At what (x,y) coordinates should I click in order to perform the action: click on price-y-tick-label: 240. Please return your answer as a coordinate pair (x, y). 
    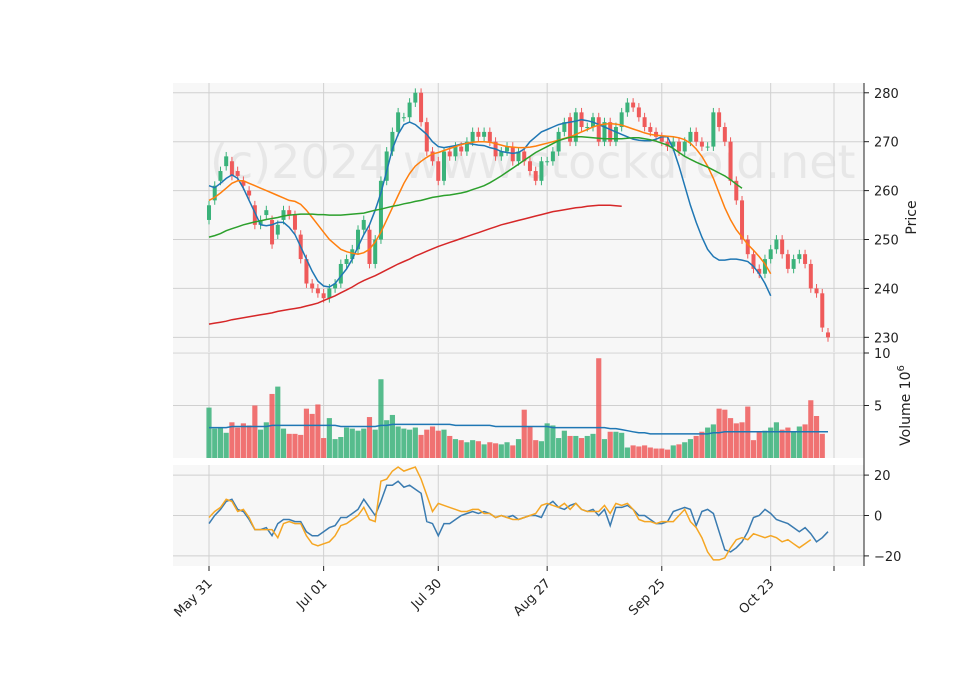
    Looking at the image, I should click on (886, 289).